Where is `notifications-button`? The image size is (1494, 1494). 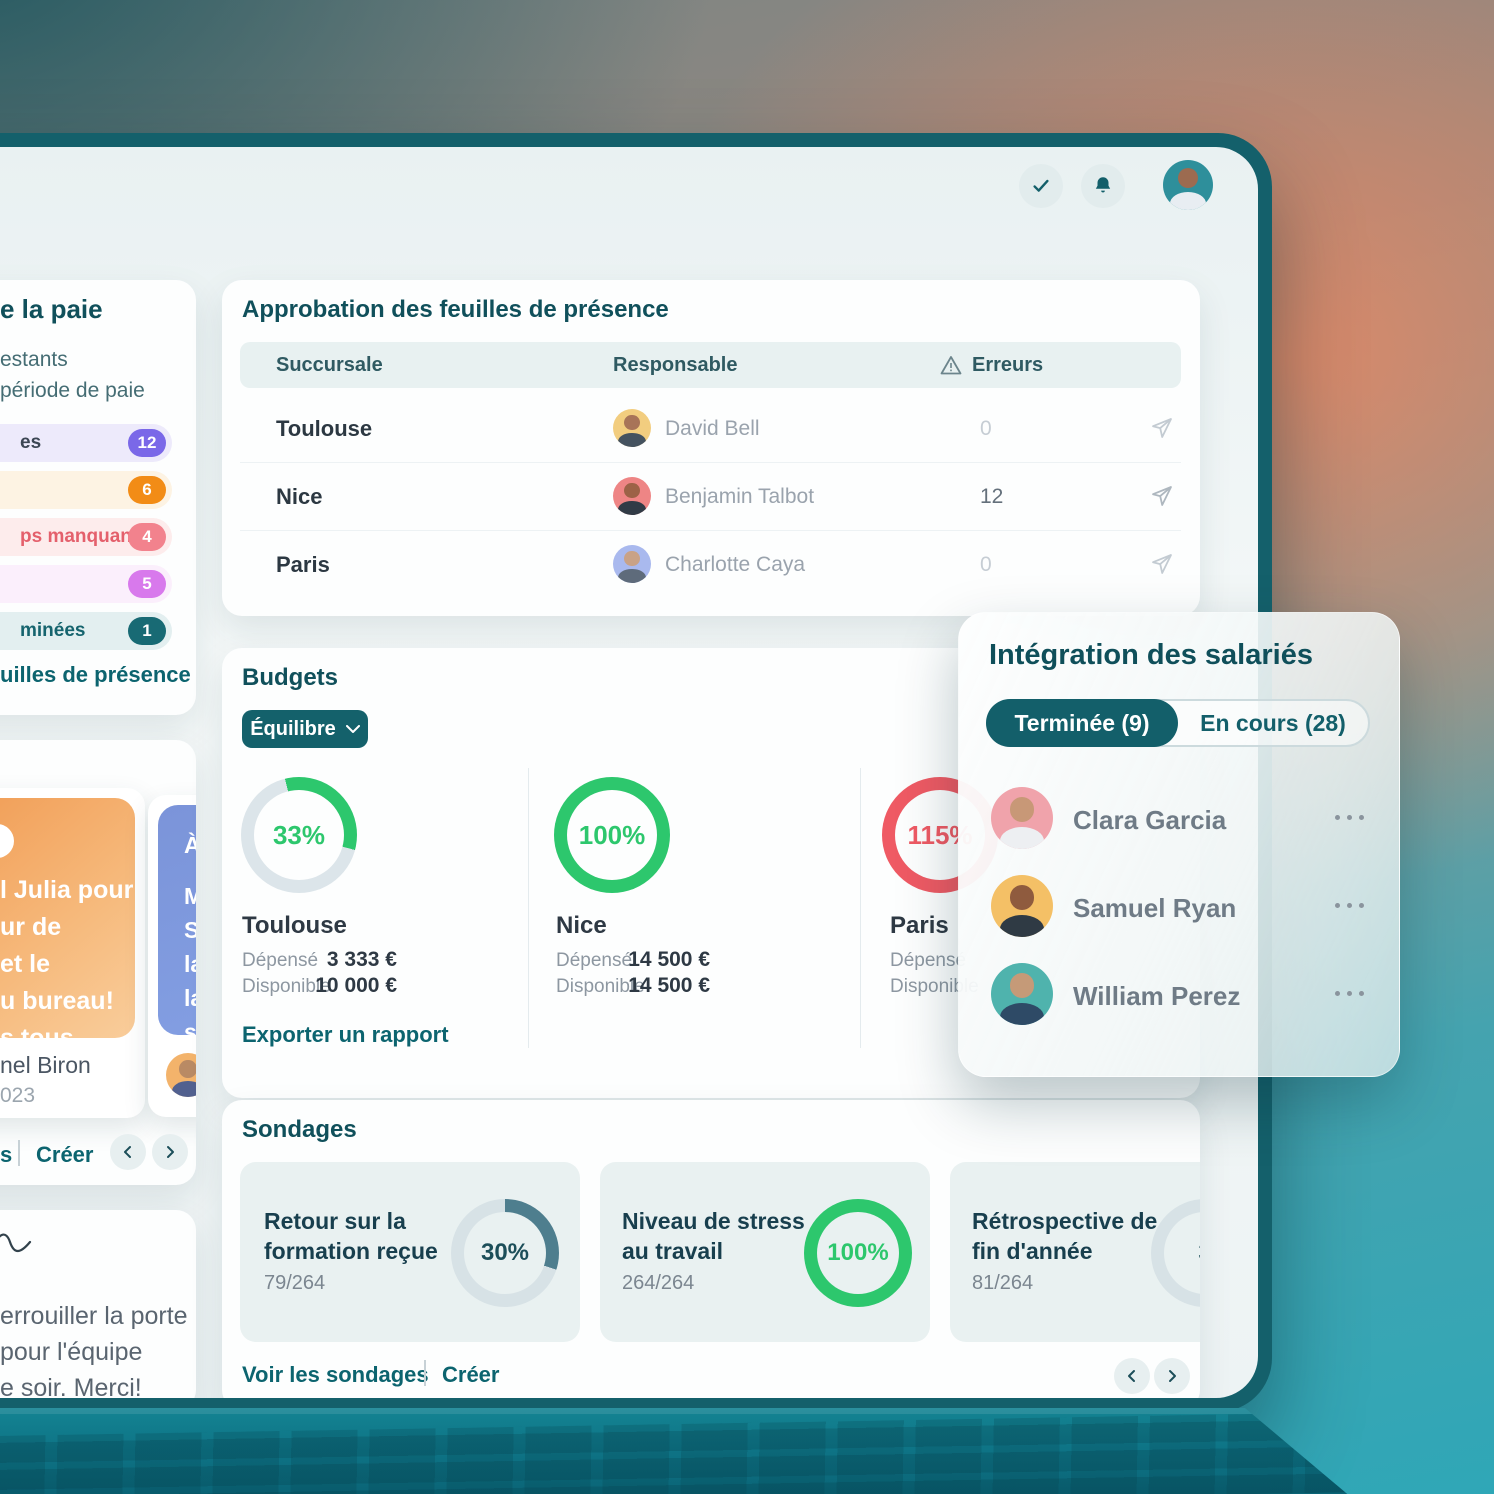 notifications-button is located at coordinates (1103, 186).